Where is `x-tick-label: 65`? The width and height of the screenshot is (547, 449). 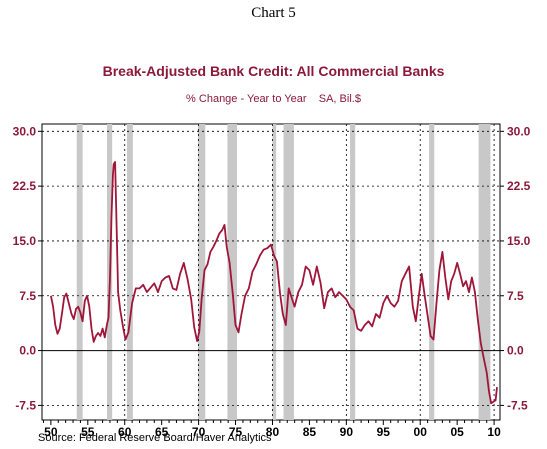 x-tick-label: 65 is located at coordinates (162, 432).